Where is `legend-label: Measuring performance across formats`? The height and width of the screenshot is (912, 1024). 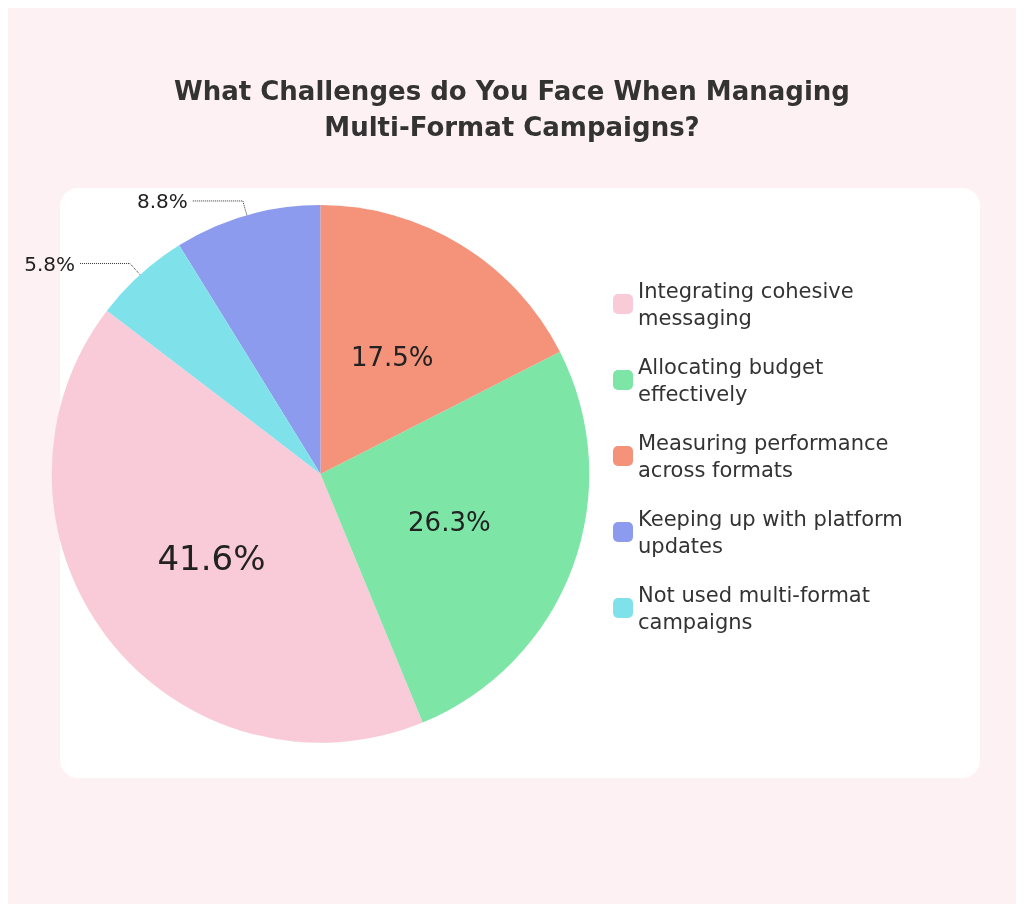 legend-label: Measuring performance across formats is located at coordinates (763, 456).